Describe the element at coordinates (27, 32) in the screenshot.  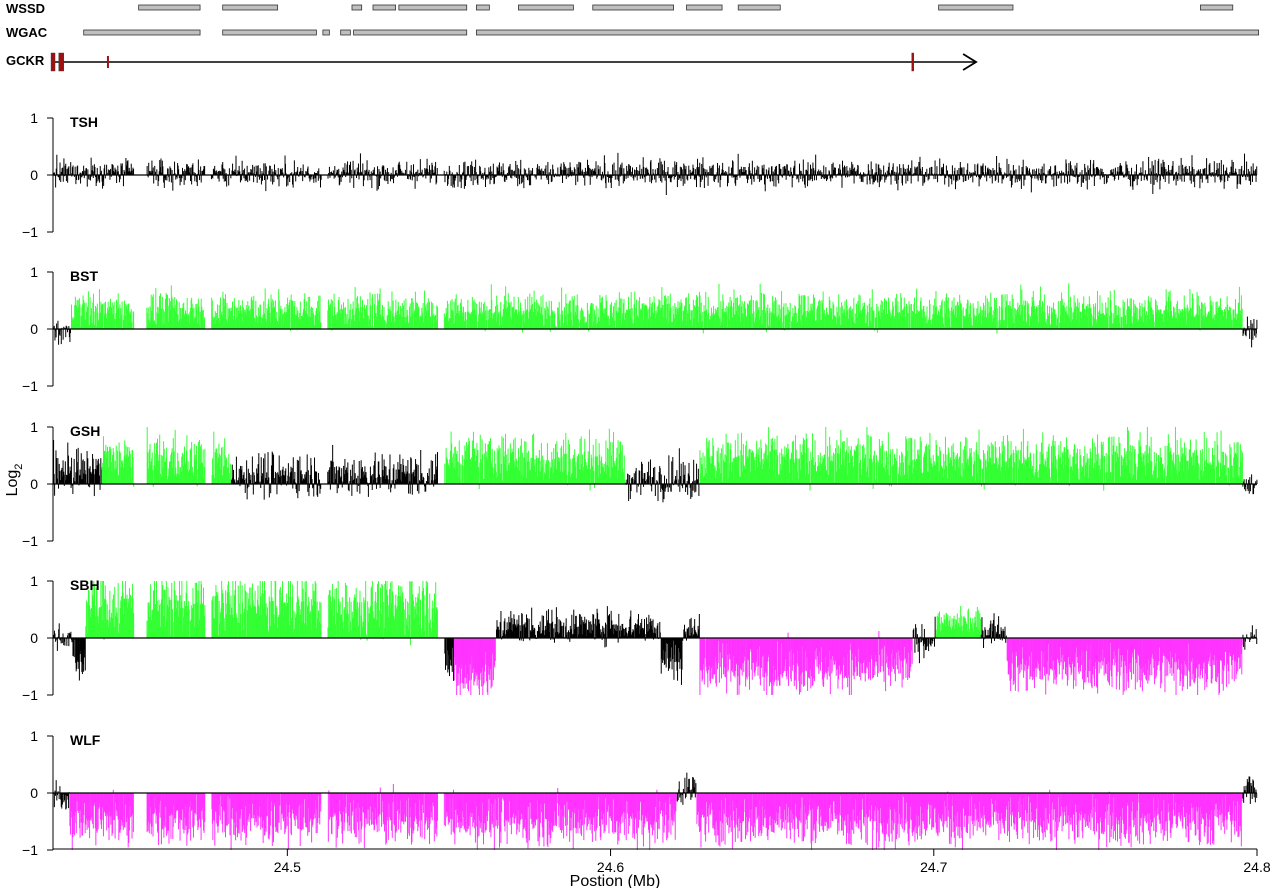
I see `wgac-track-label: WGAC` at that location.